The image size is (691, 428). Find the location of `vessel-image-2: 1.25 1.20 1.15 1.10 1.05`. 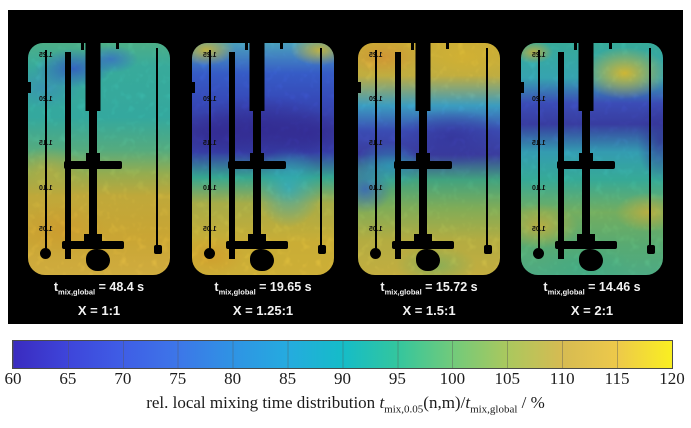

vessel-image-2: 1.25 1.20 1.15 1.10 1.05 is located at coordinates (263, 159).